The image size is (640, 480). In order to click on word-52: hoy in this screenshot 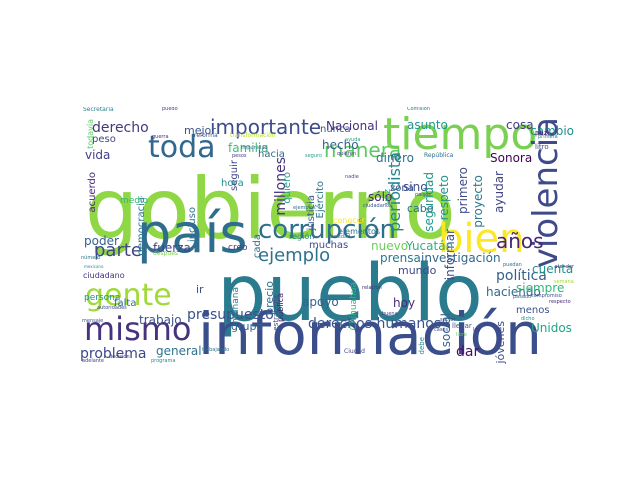, I will do `click(404, 303)`.